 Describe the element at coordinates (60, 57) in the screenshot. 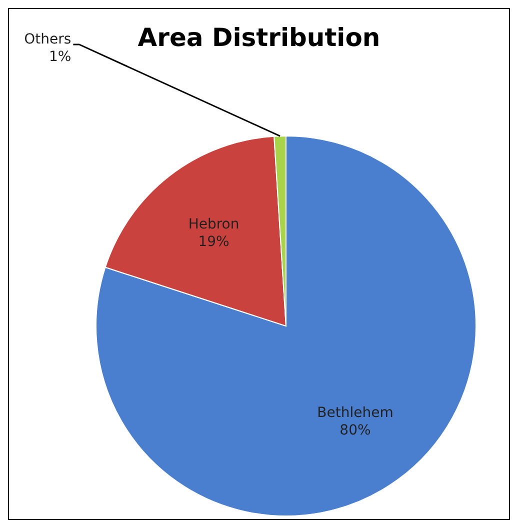

I see `data-label: 1%` at that location.